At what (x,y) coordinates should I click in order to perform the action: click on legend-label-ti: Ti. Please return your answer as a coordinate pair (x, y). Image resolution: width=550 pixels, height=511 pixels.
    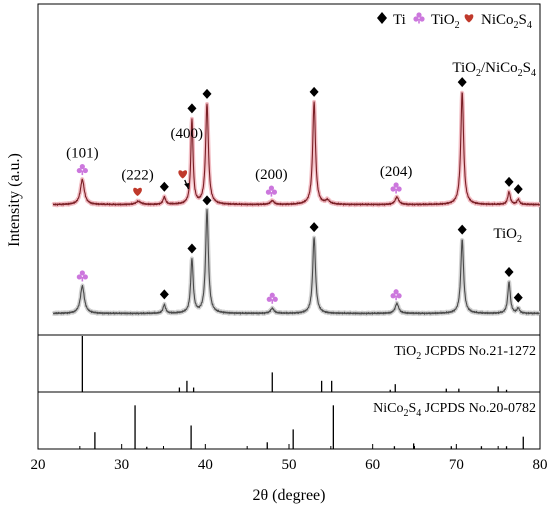
    Looking at the image, I should click on (399, 20).